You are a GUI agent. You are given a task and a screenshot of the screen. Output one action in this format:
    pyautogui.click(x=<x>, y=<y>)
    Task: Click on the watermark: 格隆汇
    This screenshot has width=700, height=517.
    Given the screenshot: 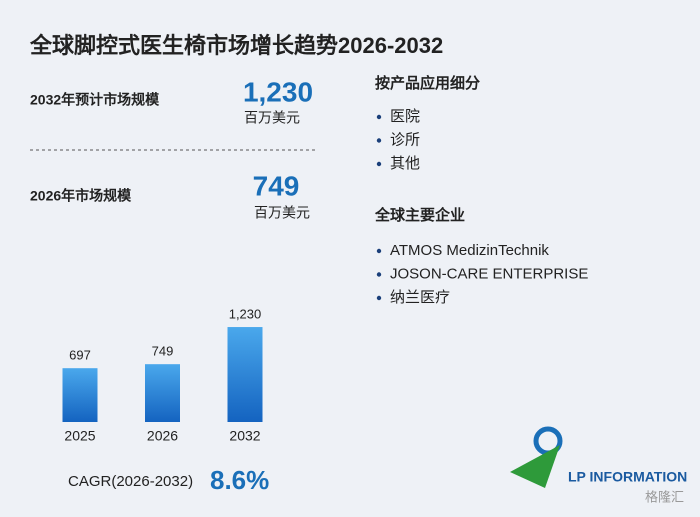 What is the action you would take?
    pyautogui.click(x=664, y=496)
    